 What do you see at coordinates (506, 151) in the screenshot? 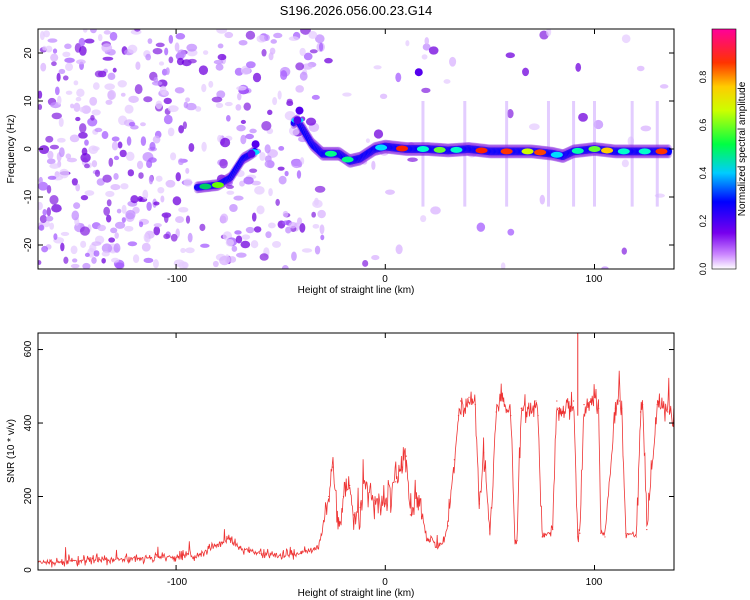
I see `ridge-hotspot` at bounding box center [506, 151].